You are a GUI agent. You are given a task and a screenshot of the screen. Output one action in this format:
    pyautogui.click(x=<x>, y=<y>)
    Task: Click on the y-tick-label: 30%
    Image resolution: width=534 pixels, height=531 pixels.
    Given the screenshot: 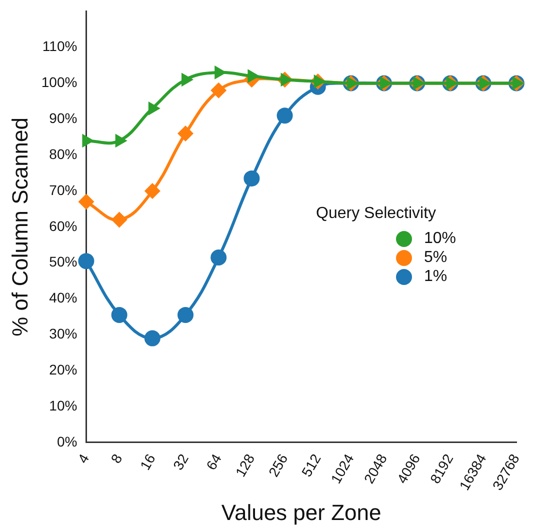 What is the action you would take?
    pyautogui.click(x=63, y=334)
    